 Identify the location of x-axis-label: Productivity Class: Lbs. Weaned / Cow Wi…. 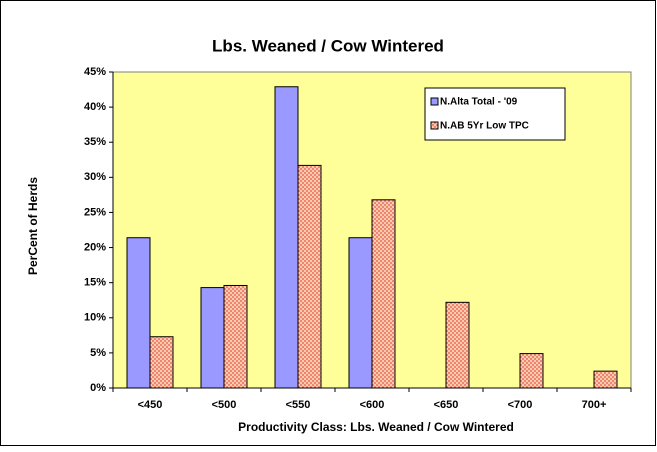
(376, 427).